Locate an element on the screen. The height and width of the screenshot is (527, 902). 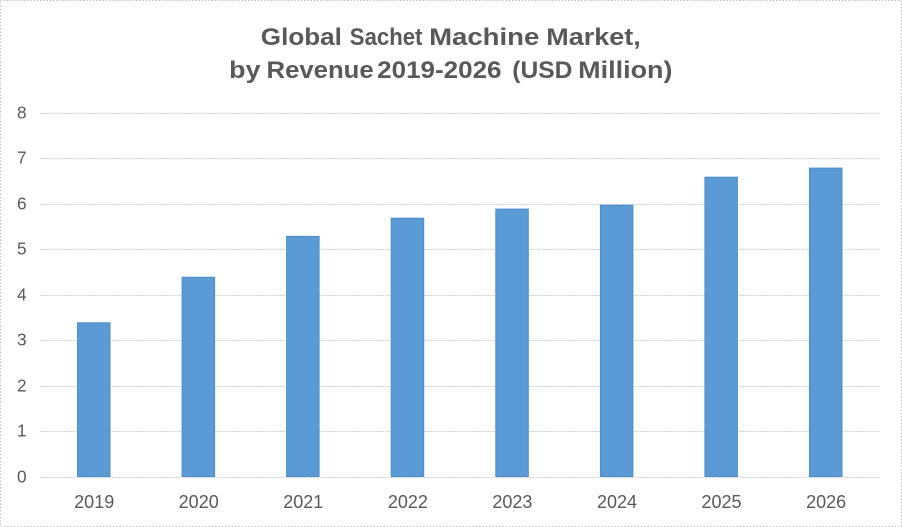
svg-text: 2019-2026 is located at coordinates (439, 70).